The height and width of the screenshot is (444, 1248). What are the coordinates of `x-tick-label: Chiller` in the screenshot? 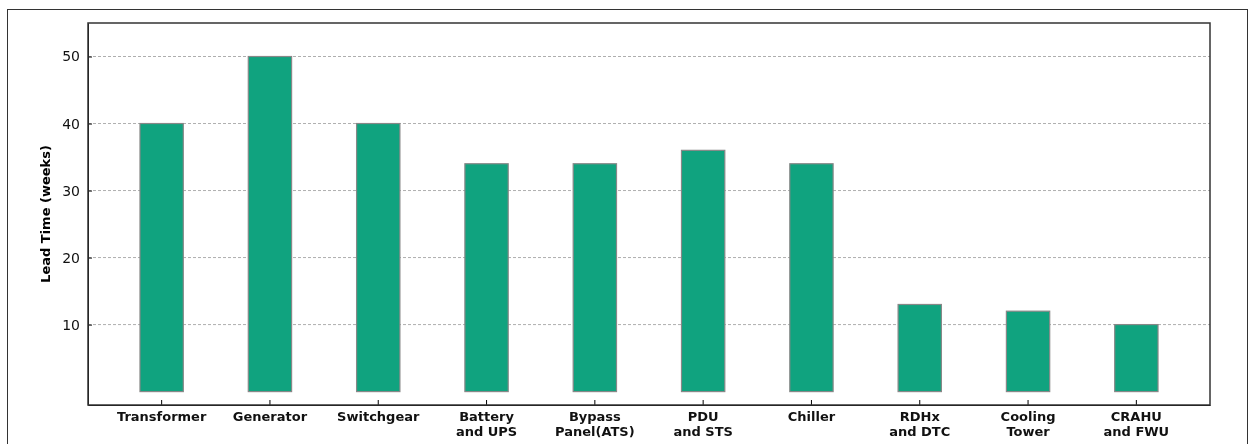 It's located at (811, 416).